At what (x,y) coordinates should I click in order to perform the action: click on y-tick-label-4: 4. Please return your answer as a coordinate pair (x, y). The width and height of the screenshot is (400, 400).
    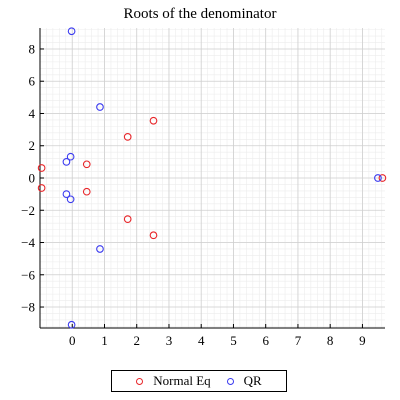
    Looking at the image, I should click on (32, 113).